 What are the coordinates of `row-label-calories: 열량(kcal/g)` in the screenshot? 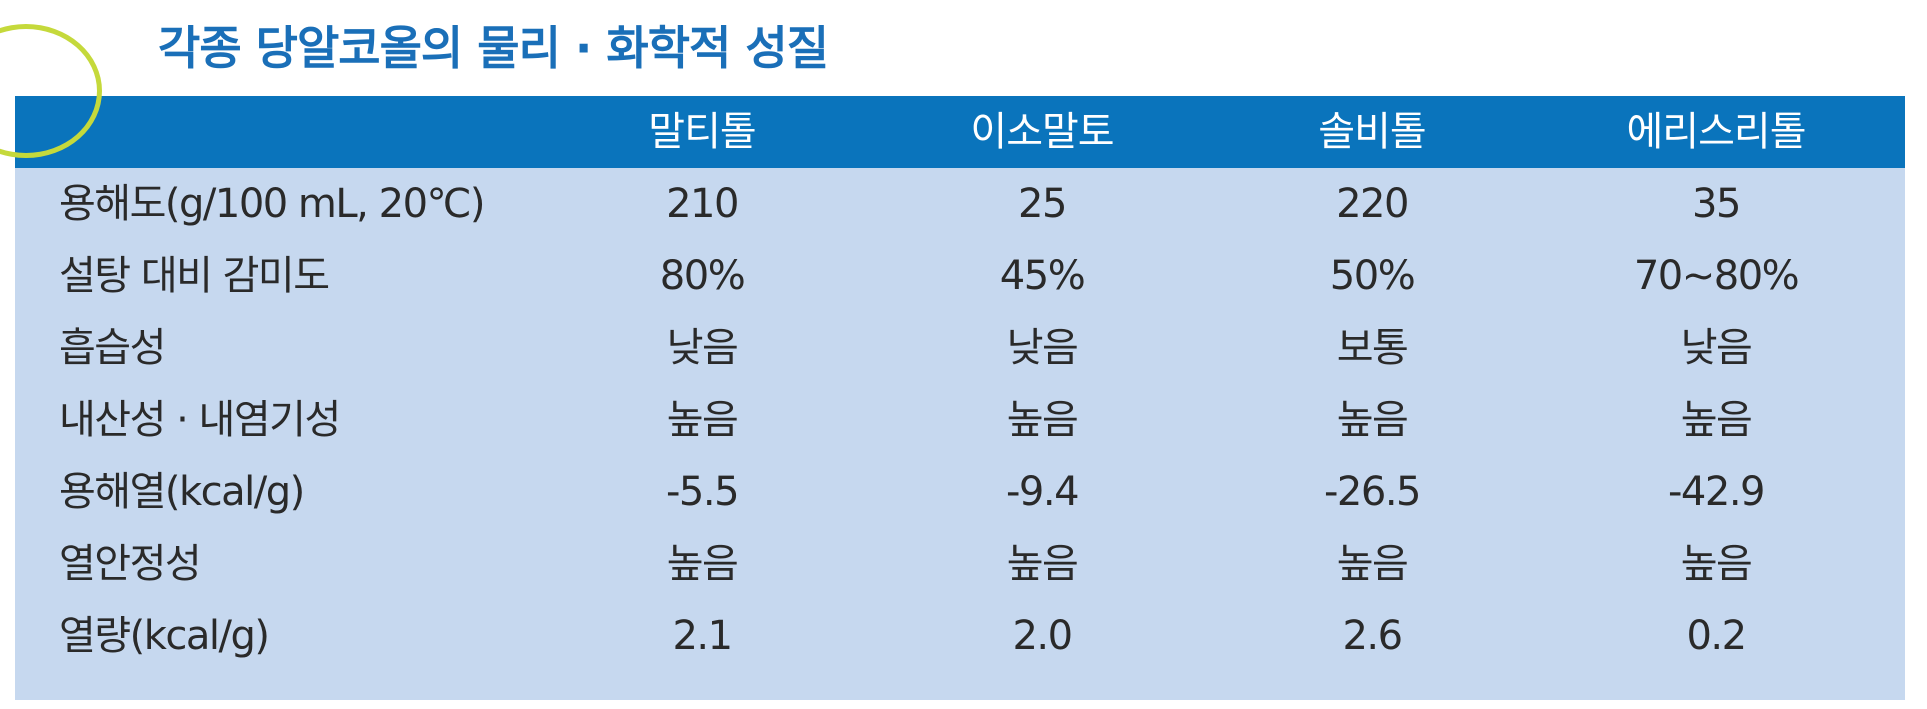 It's located at (164, 636).